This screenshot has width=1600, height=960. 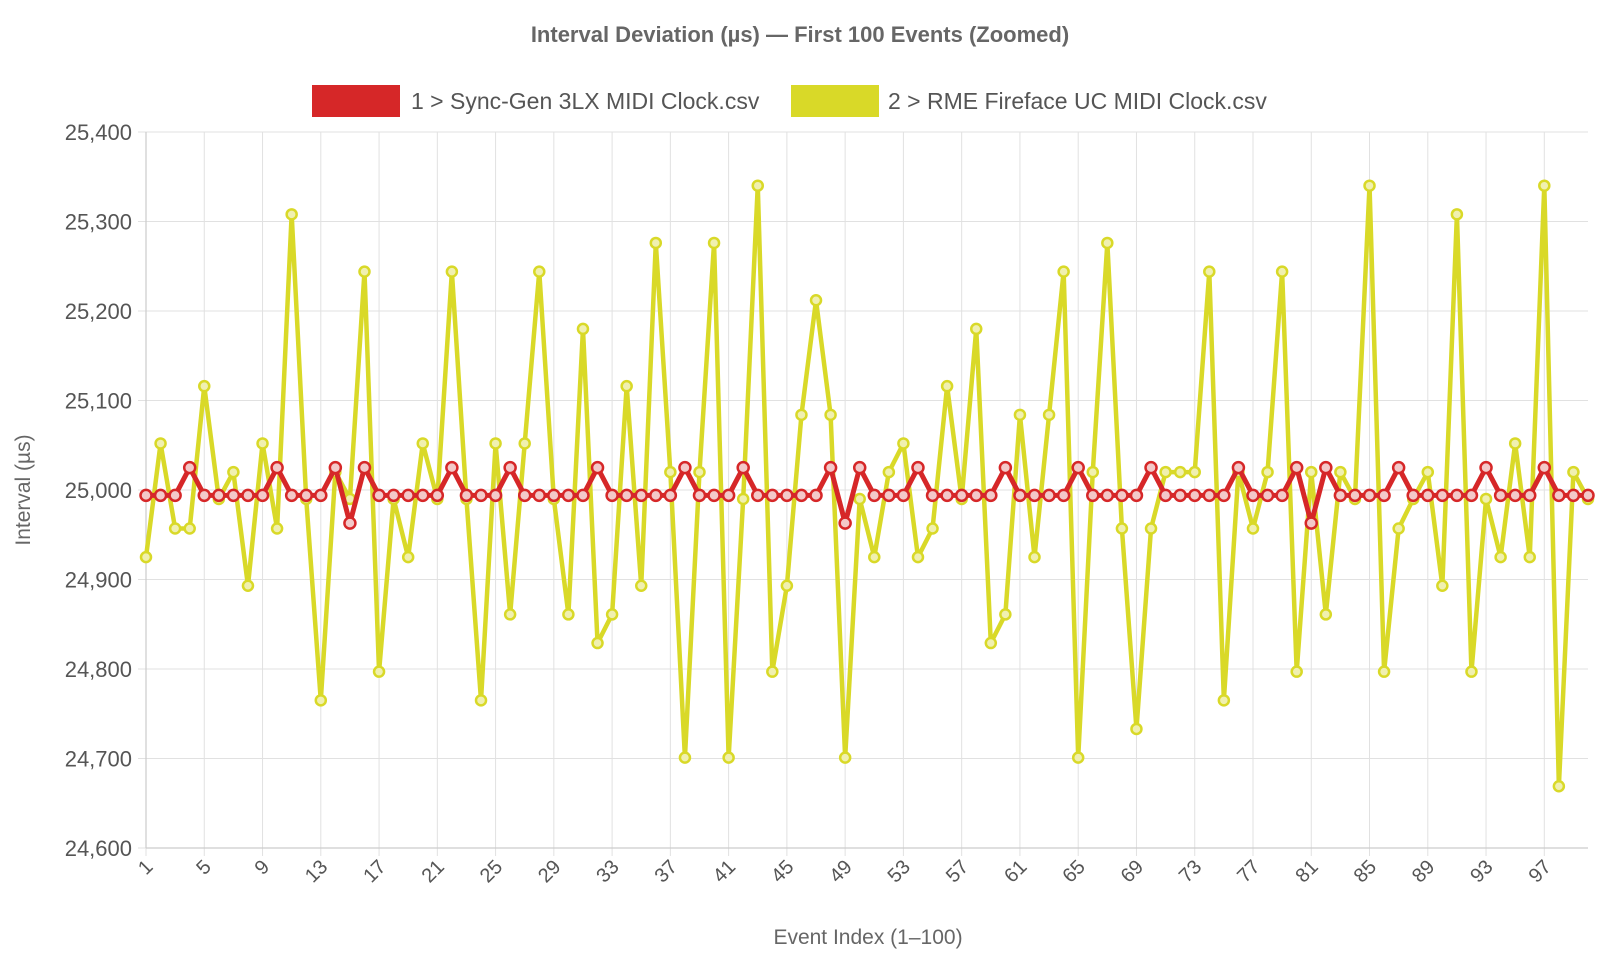 What do you see at coordinates (536, 101) in the screenshot?
I see `legend-item-series-1: 1 > Sync-Gen 3LX MIDI Clock.csv` at bounding box center [536, 101].